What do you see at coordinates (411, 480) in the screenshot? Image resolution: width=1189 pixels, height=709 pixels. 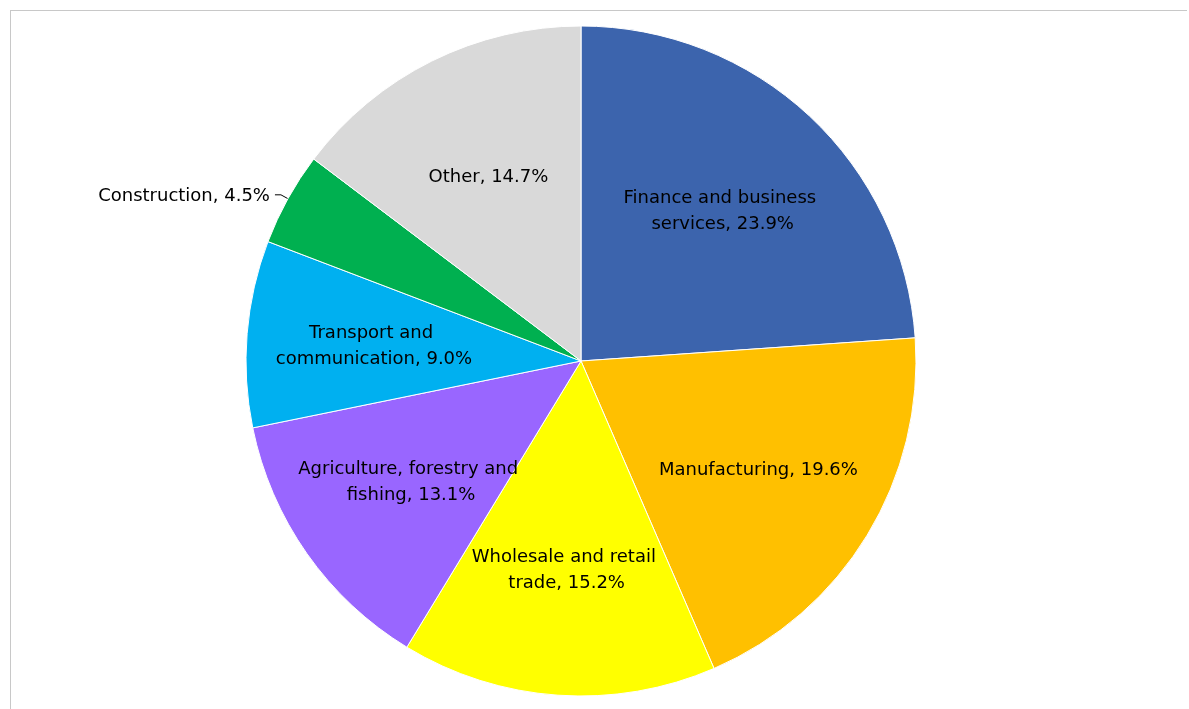 I see `slice-label: Agriculture, forestry and fishing, 13.1%` at bounding box center [411, 480].